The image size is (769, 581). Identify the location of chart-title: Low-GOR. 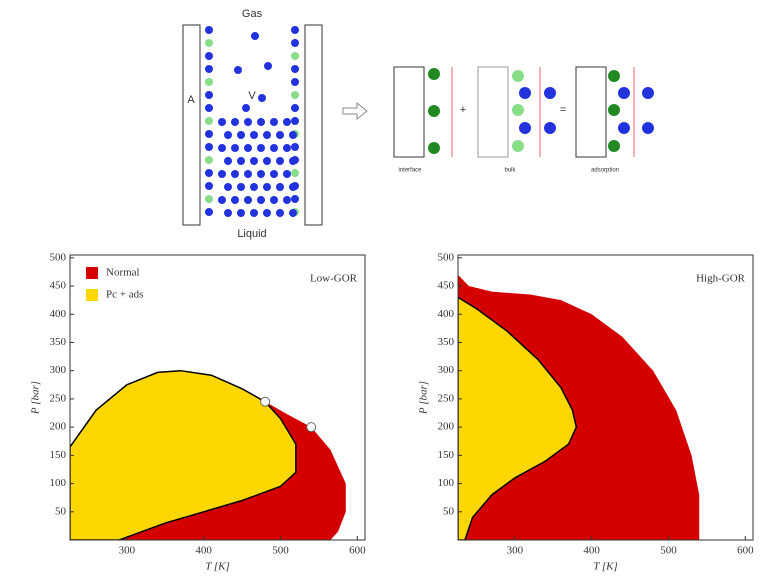
(334, 279).